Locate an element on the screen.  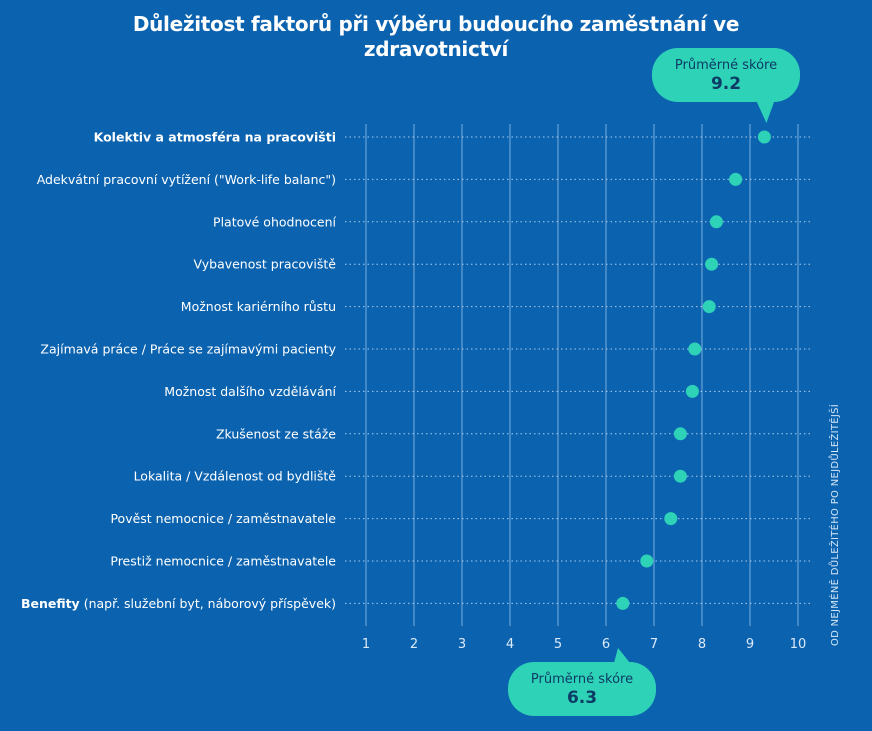
callout-value: 9.2 is located at coordinates (726, 84).